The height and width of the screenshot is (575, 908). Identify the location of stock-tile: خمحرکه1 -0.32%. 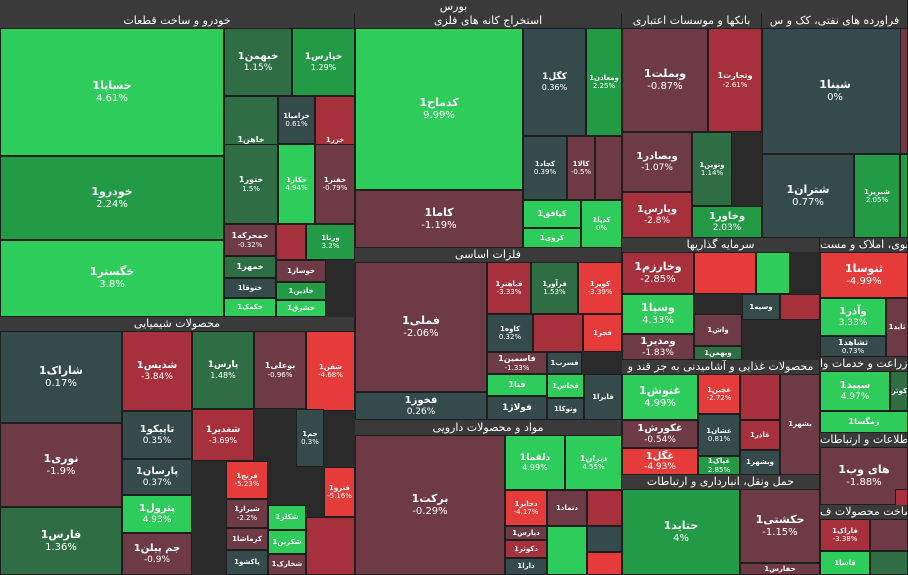
(250, 240).